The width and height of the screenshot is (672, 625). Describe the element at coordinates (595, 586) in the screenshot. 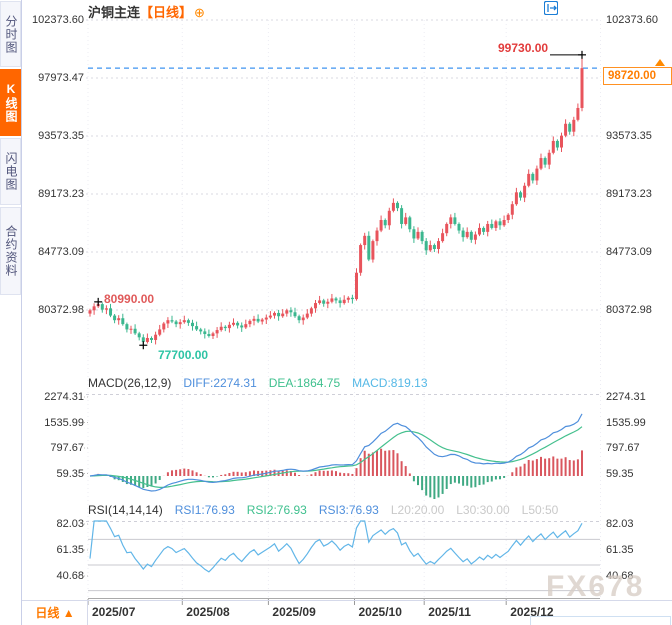

I see `watermark: FX678` at that location.